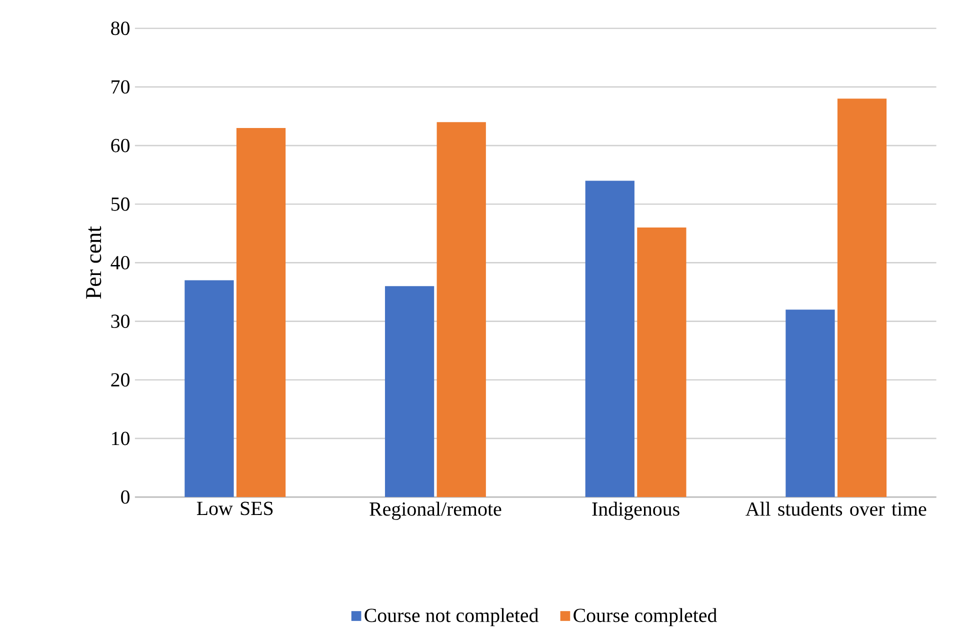 The height and width of the screenshot is (631, 962). What do you see at coordinates (121, 439) in the screenshot?
I see `y-tick-label: 10` at bounding box center [121, 439].